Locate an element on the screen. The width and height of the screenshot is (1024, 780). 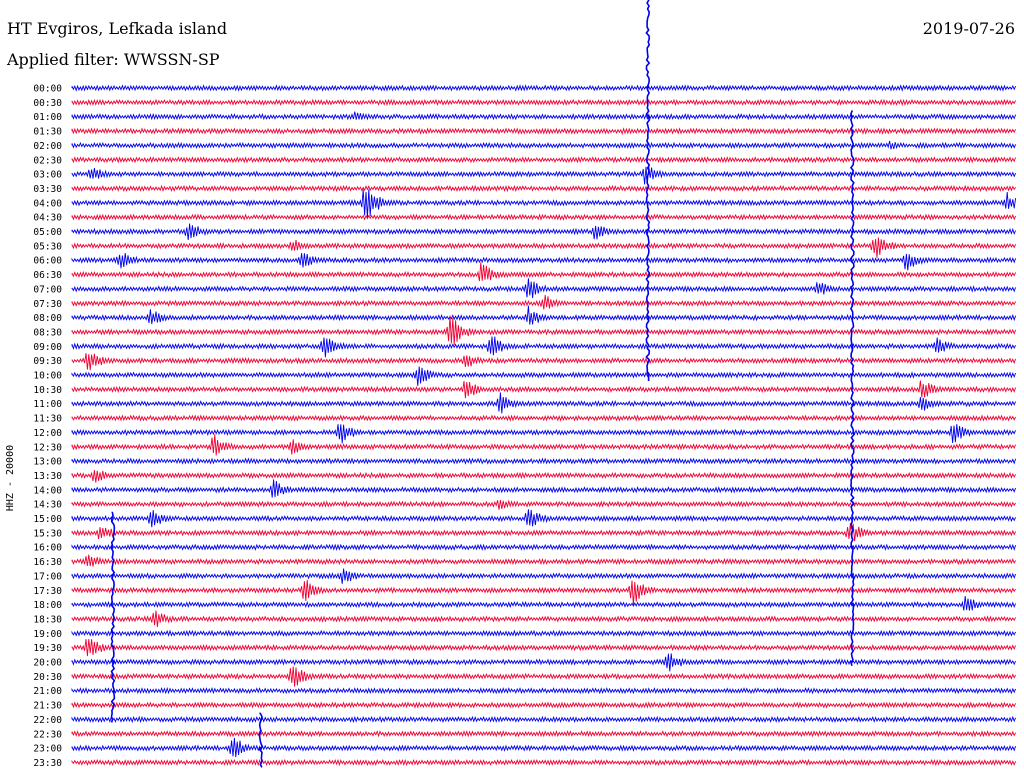
row-time-label: 09:30 is located at coordinates (47, 361).